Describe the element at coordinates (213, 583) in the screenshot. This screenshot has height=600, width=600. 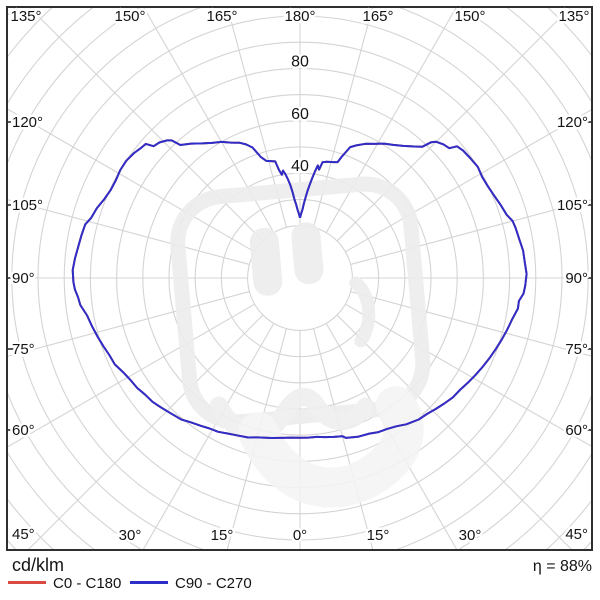
I see `legend-label-c90-c270: C90 - C270` at that location.